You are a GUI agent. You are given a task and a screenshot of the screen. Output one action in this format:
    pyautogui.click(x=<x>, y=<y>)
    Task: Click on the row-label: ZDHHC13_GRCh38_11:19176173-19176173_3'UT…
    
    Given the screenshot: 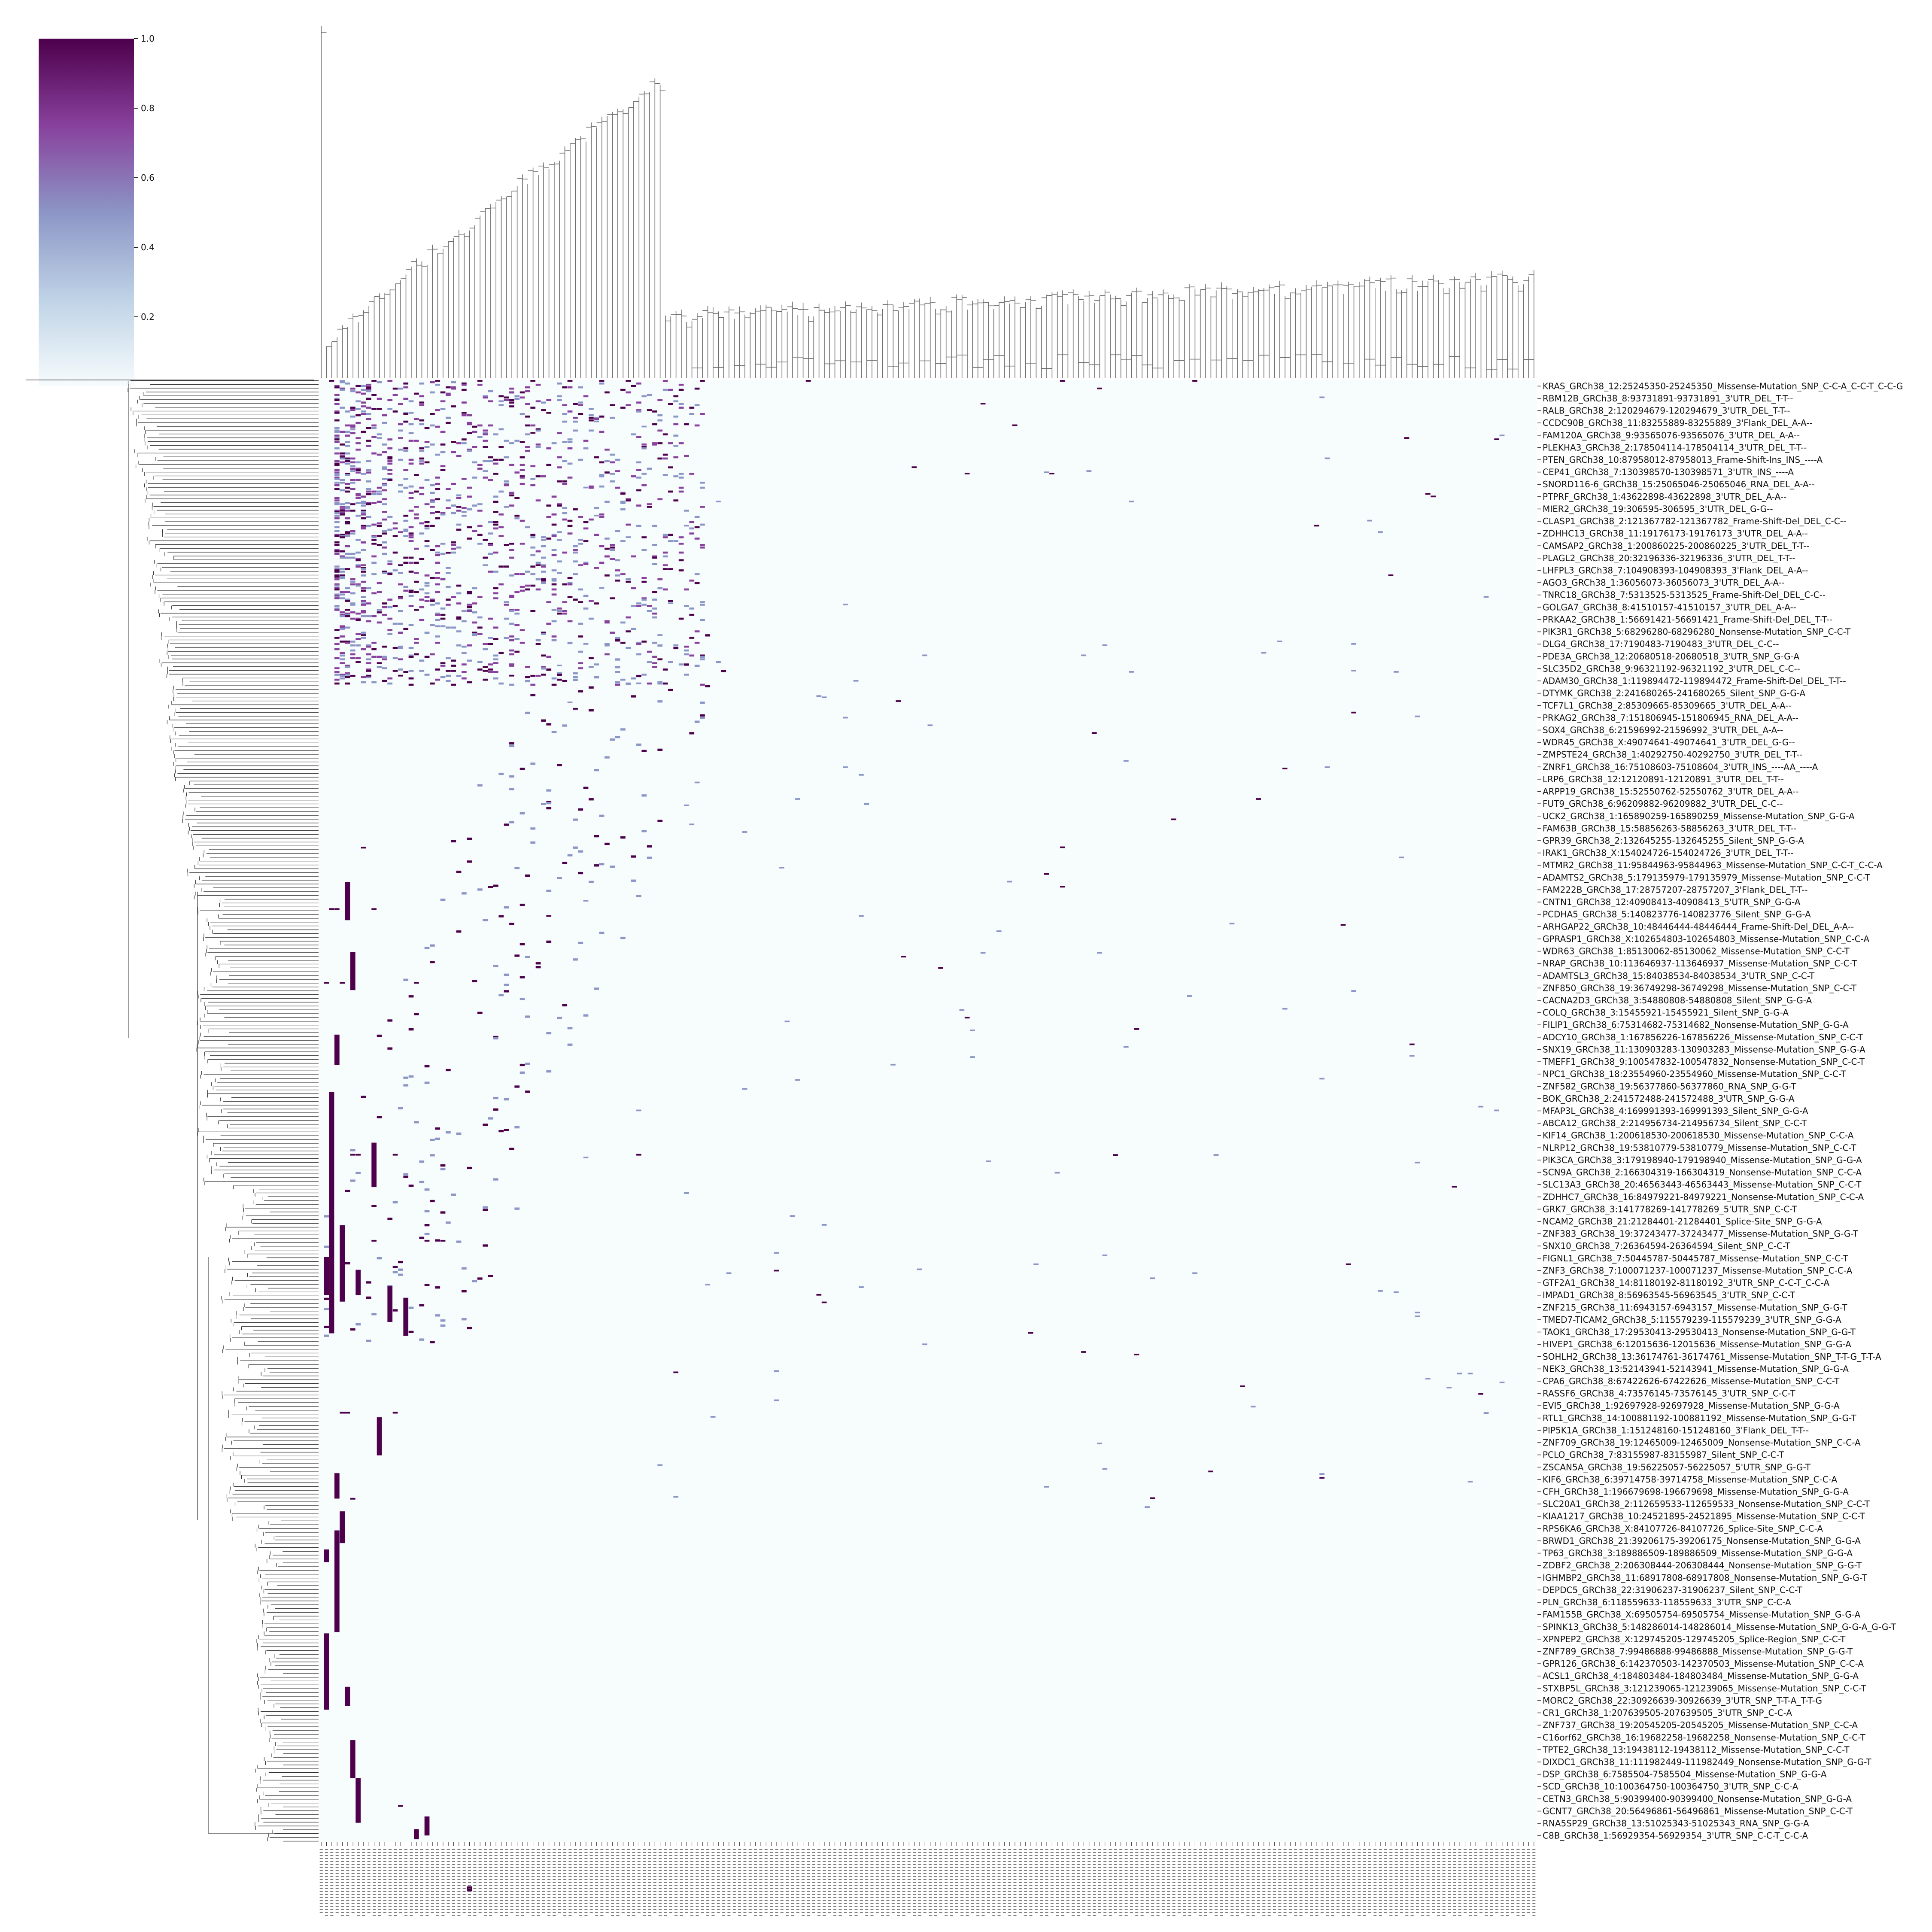 What is the action you would take?
    pyautogui.click(x=1675, y=534)
    